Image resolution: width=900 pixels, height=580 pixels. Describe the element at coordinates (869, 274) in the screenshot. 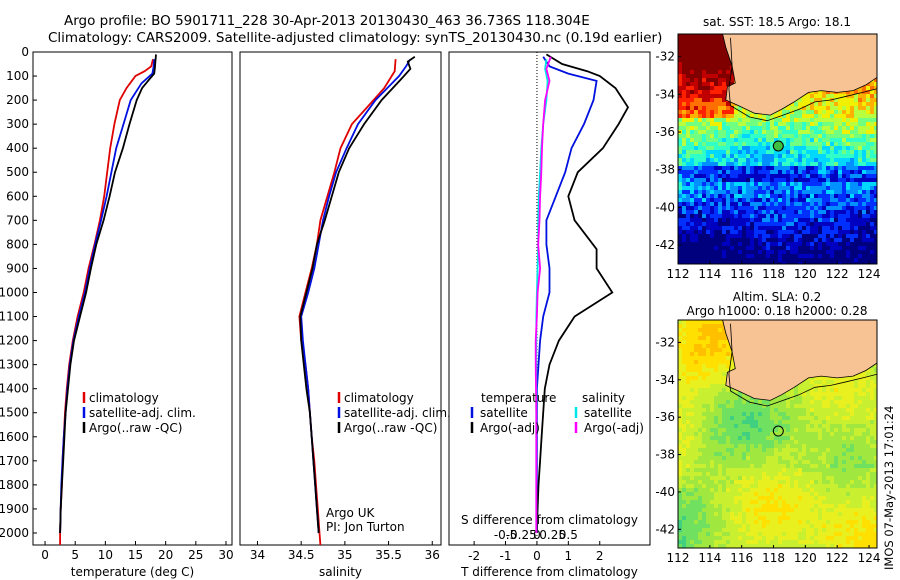

I see `sst-x-tick-label: 124` at that location.